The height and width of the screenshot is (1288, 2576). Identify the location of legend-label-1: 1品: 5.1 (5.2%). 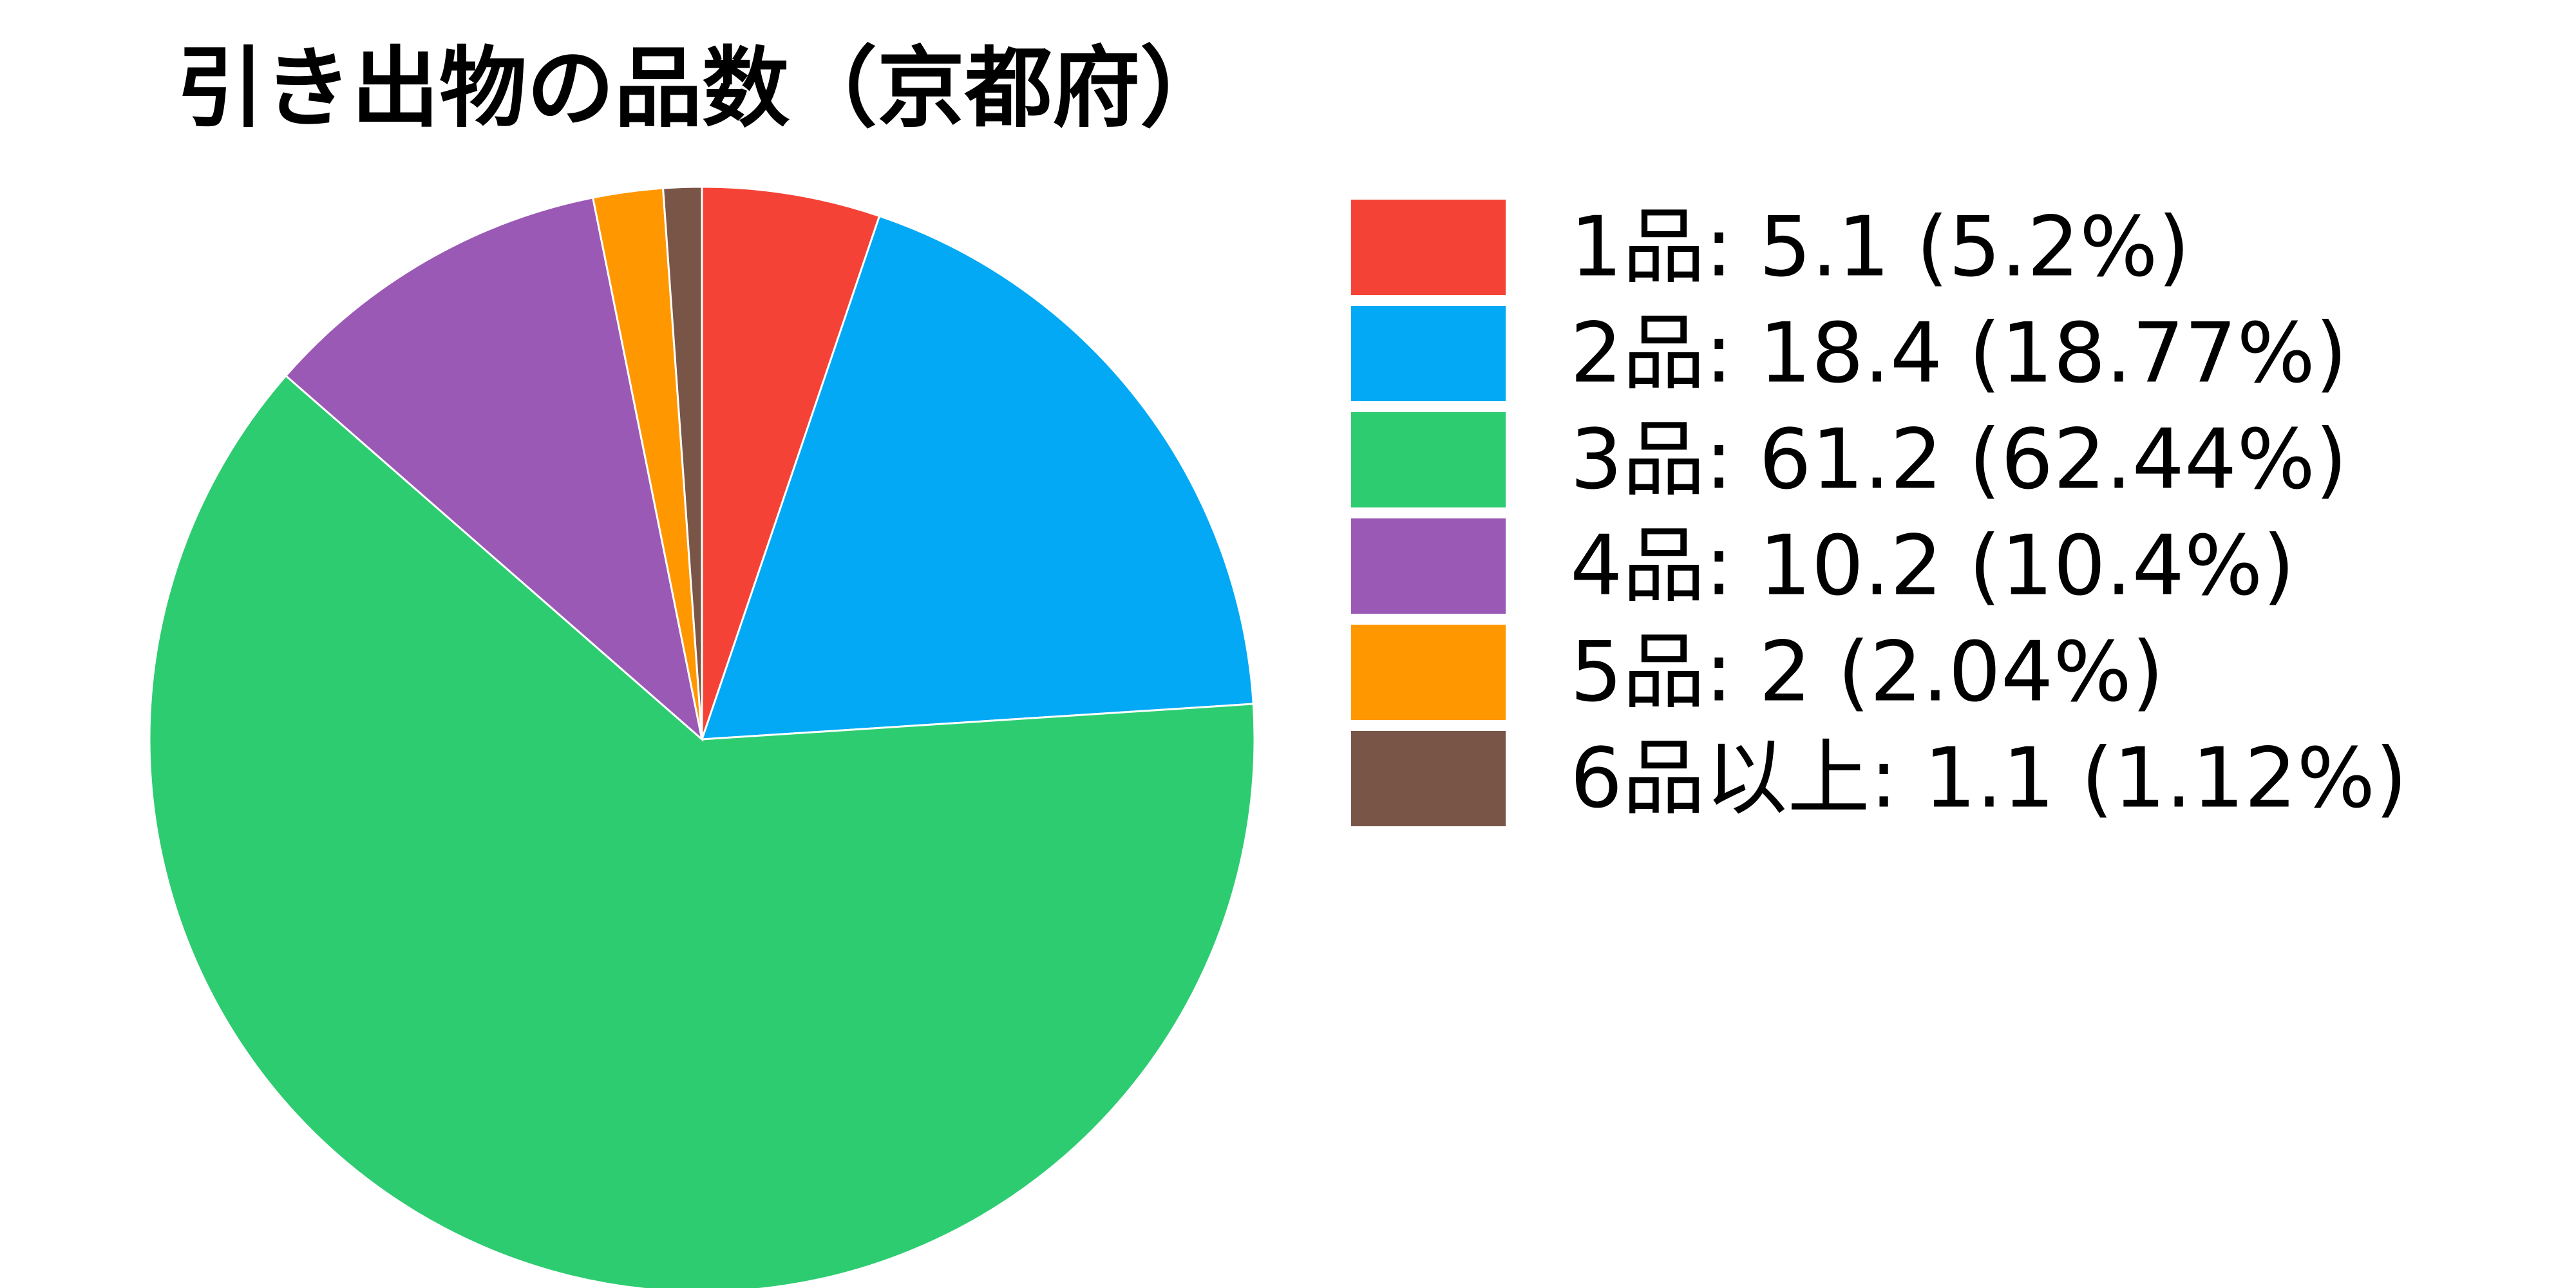
(1880, 248).